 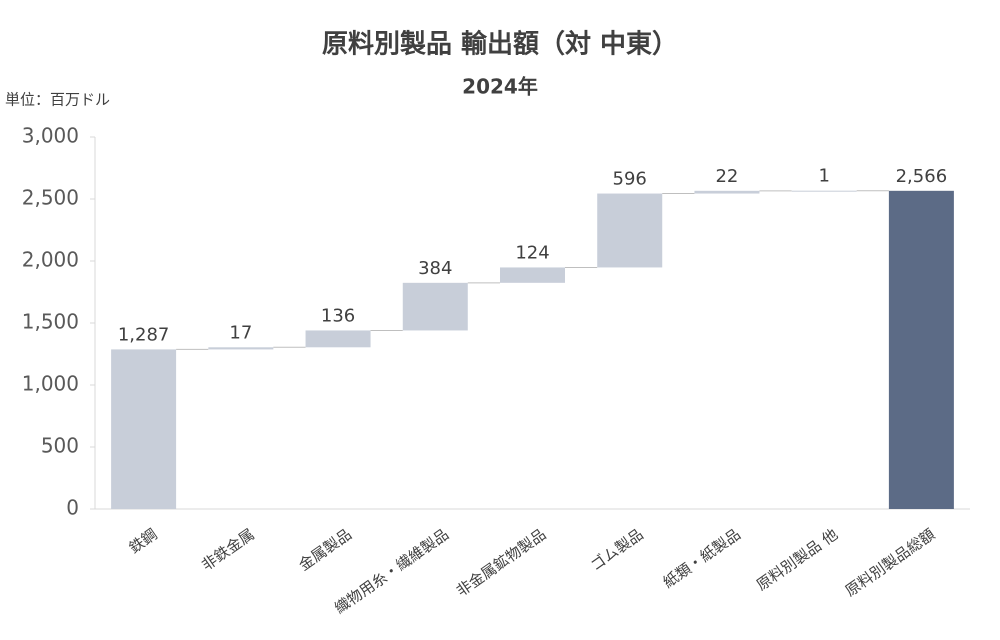 I want to click on x-tick-label: 鉄鋼, so click(x=143, y=541).